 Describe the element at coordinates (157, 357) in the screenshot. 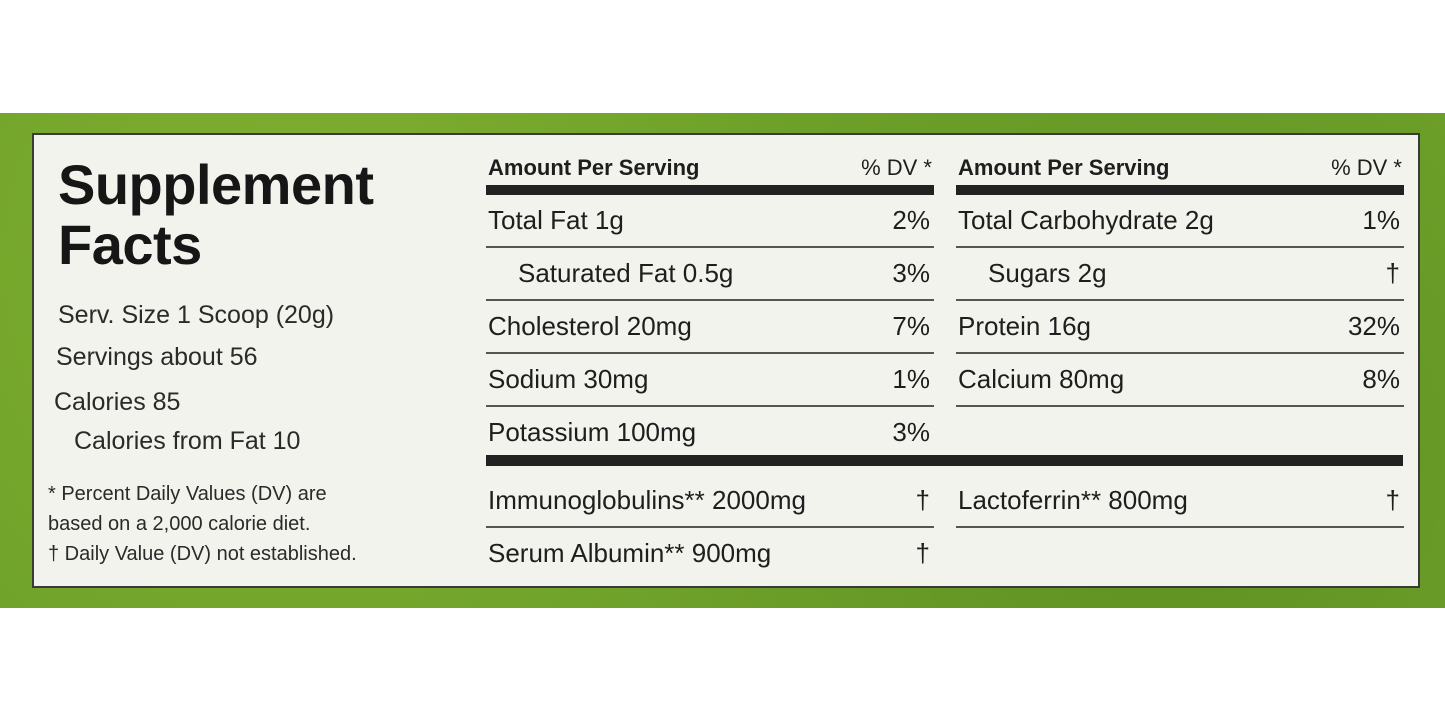

I see `servings-per-container: Servings about 56` at that location.